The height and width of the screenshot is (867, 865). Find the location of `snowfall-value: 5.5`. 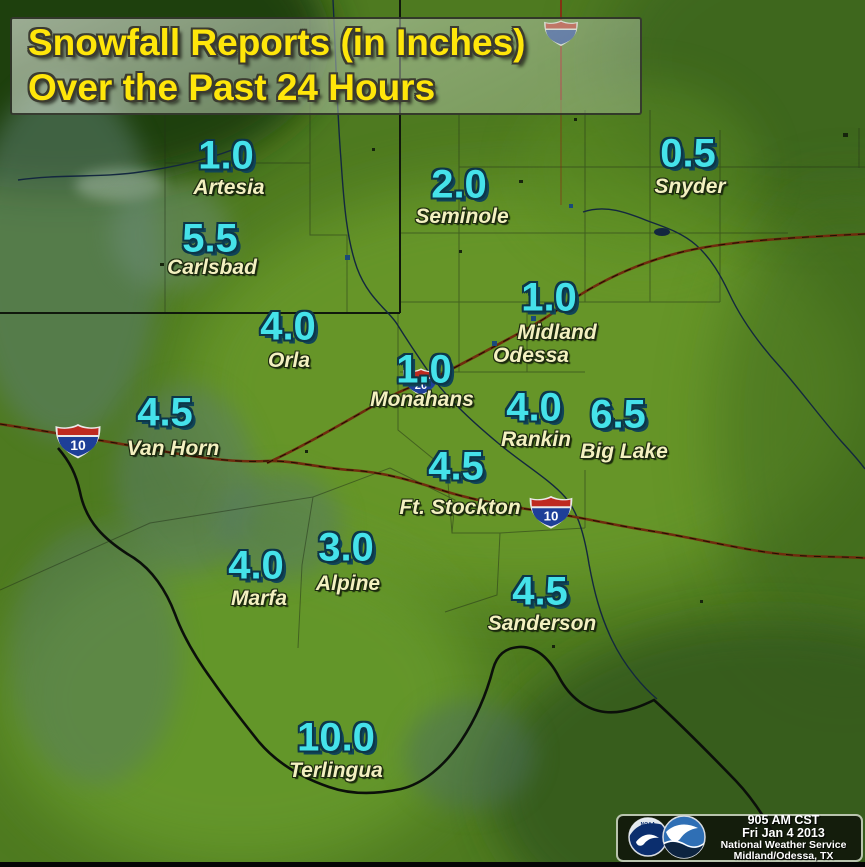

snowfall-value: 5.5 is located at coordinates (210, 238).